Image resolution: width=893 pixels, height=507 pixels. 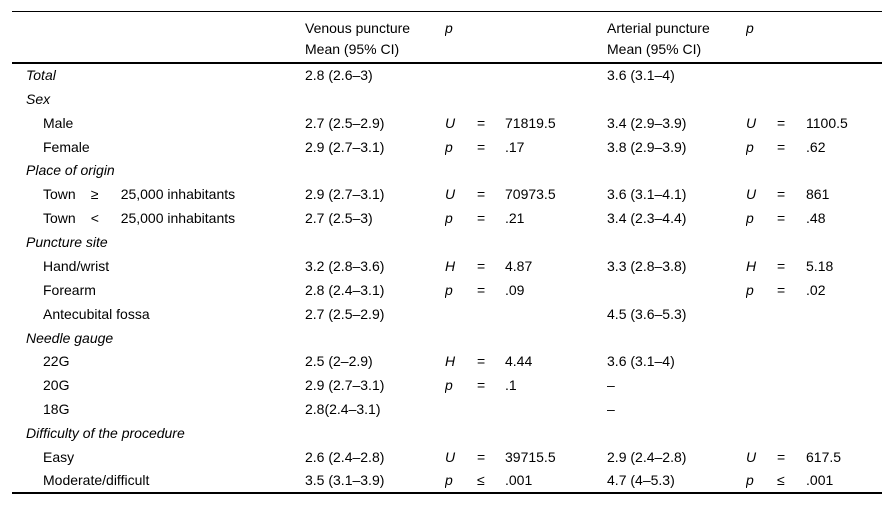 I want to click on data-row: 18G 2.8(2.4–3.1) –, so click(x=447, y=409).